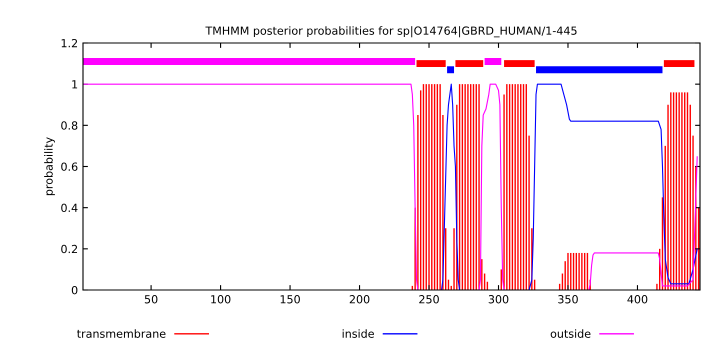 This screenshot has height=350, width=710. Describe the element at coordinates (429, 299) in the screenshot. I see `x-tick-label: 250` at that location.